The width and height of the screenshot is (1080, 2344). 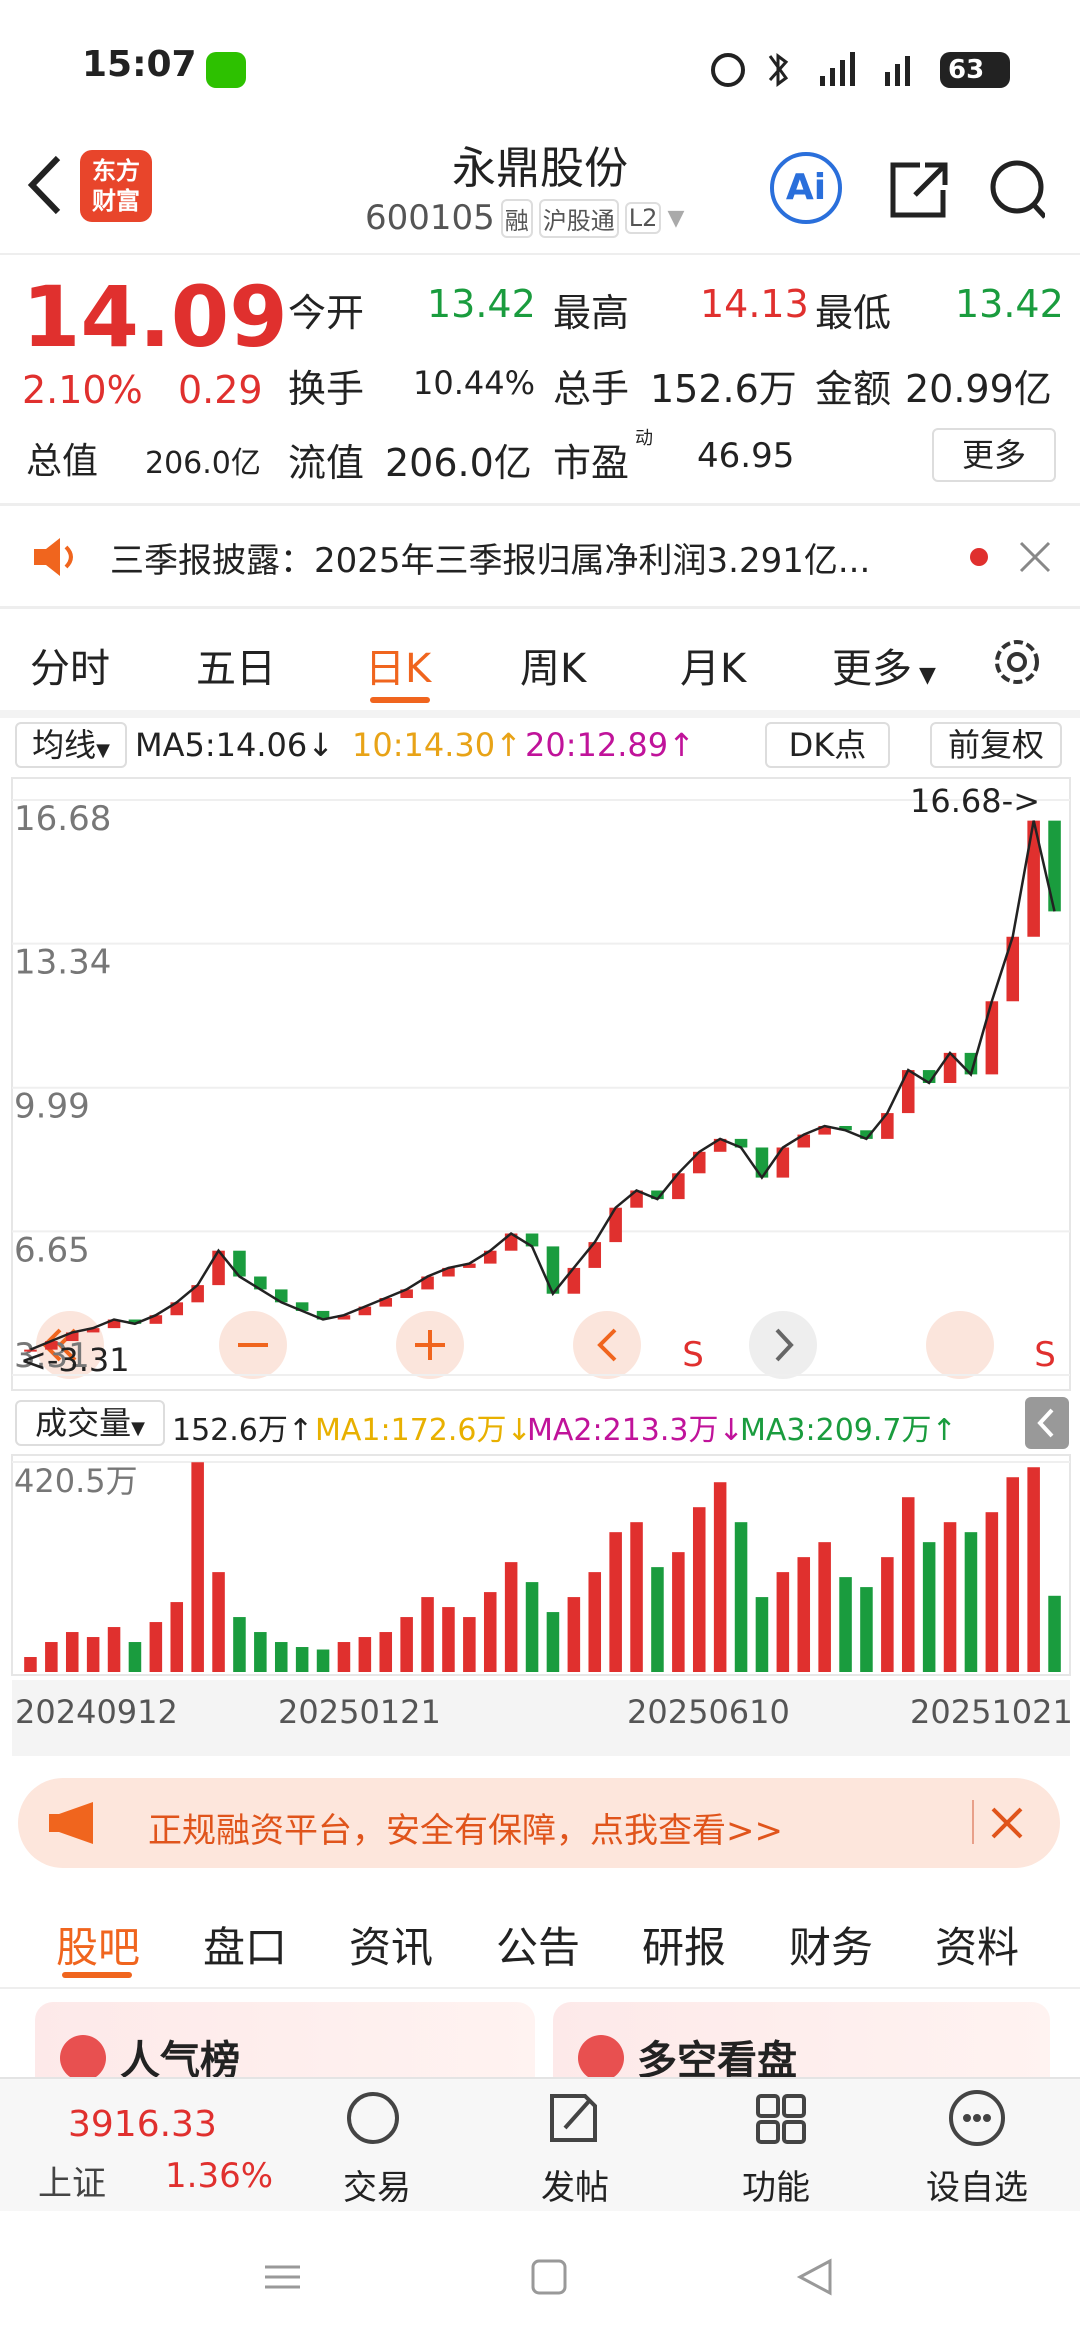 I want to click on back-button, so click(x=45, y=185).